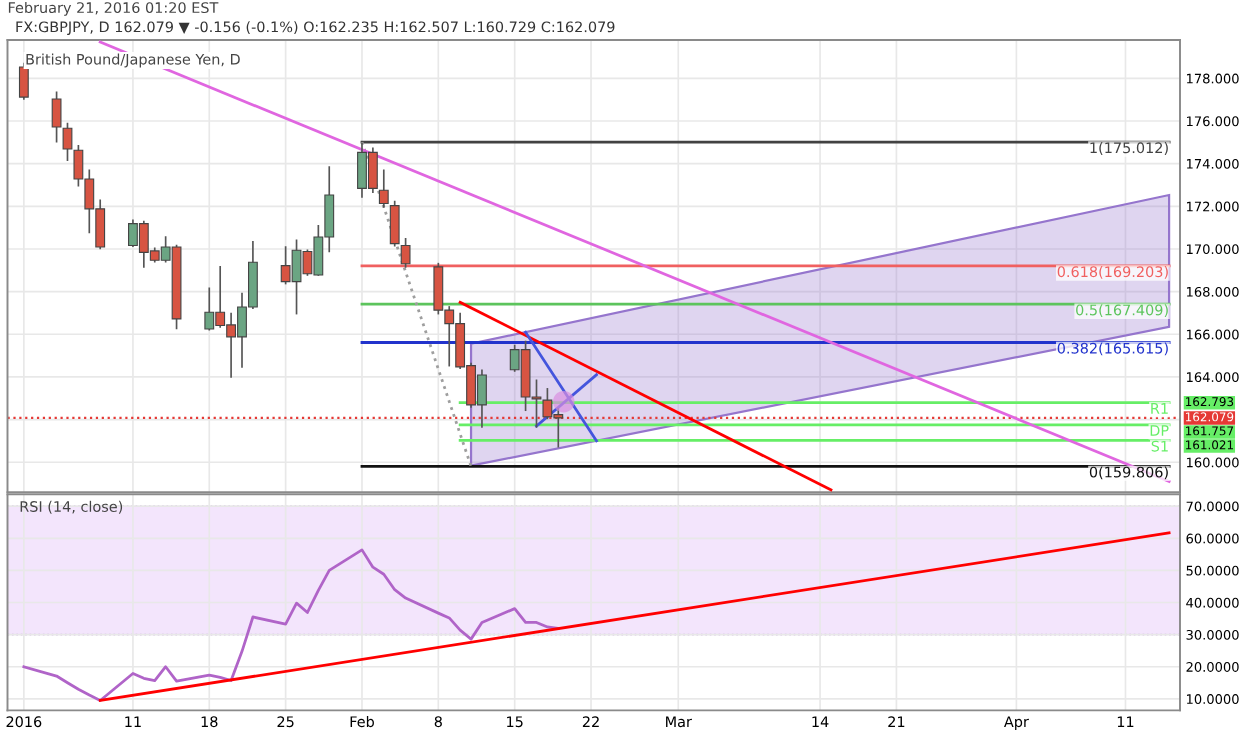 This screenshot has width=1250, height=740. Describe the element at coordinates (291, 625) in the screenshot. I see `line-series` at that location.